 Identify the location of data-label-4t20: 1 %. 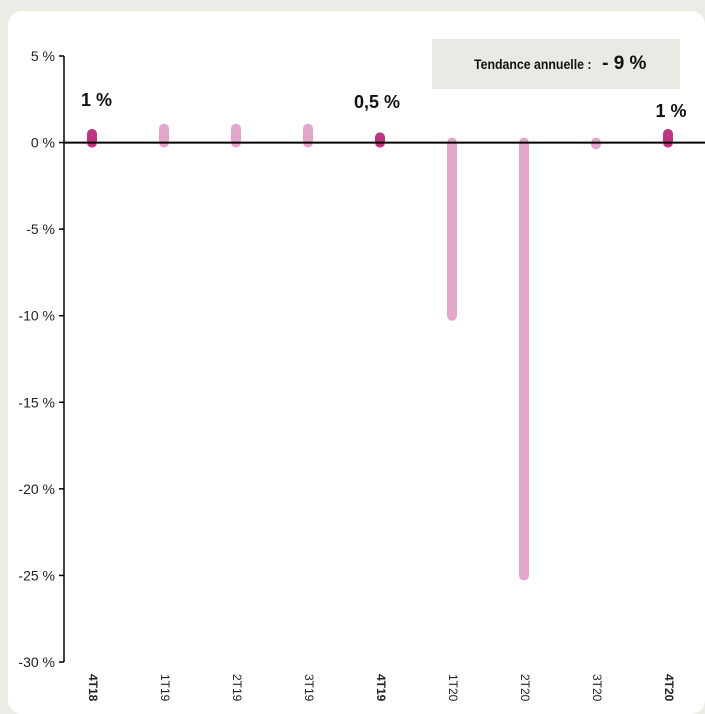
(670, 111).